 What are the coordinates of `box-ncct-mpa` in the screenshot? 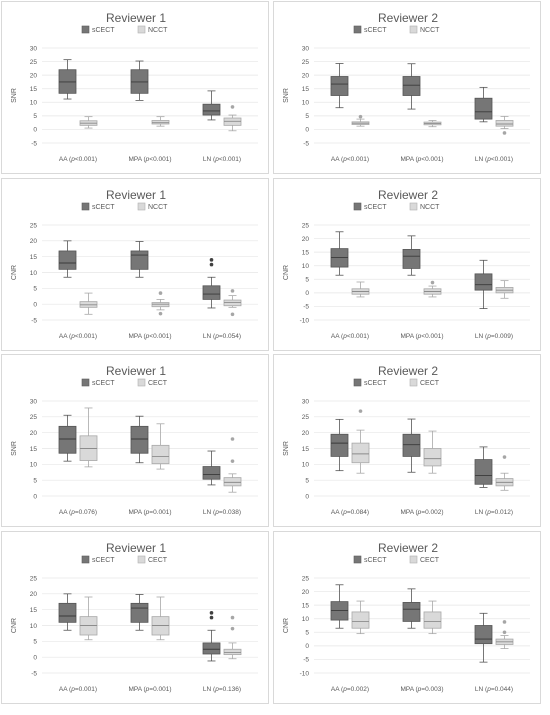 It's located at (432, 289).